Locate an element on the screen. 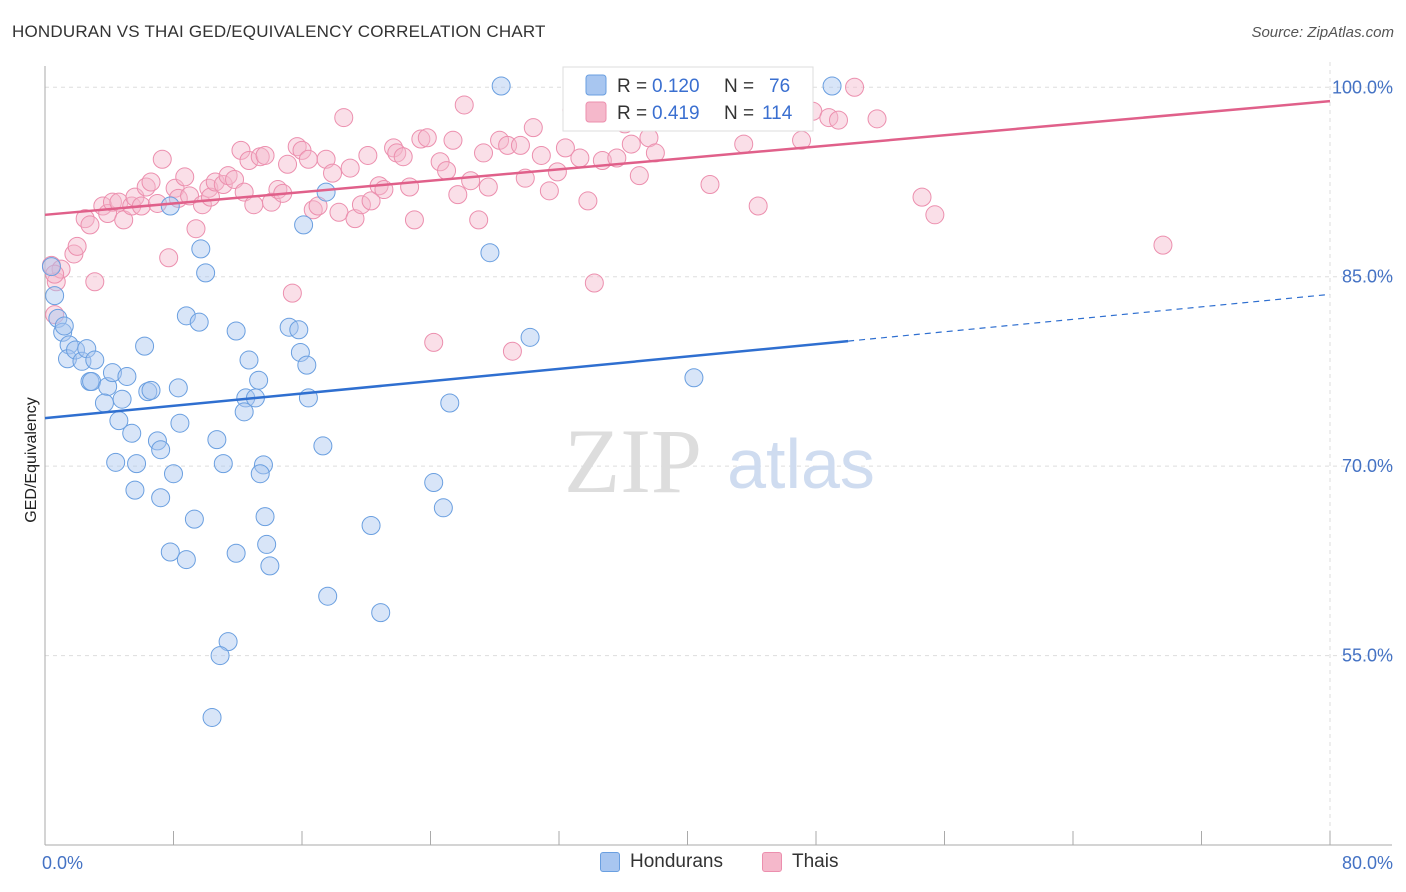 The height and width of the screenshot is (892, 1406). hondurans-trend-extension is located at coordinates (1089, 317).